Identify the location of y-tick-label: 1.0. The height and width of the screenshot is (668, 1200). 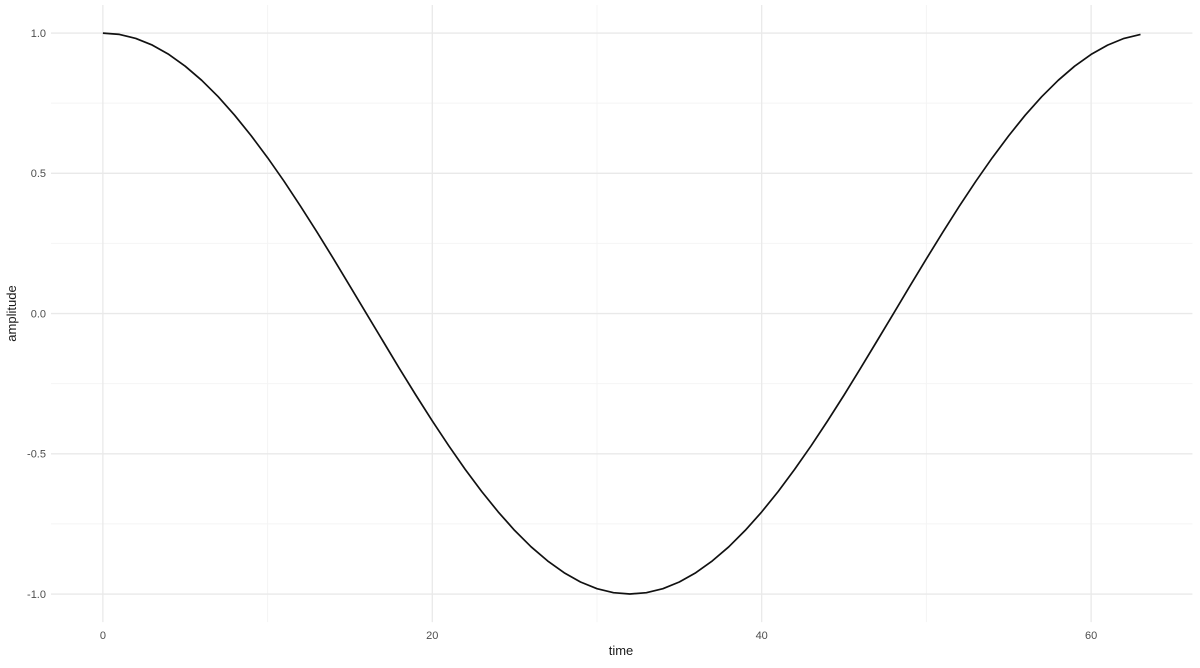
(38, 34).